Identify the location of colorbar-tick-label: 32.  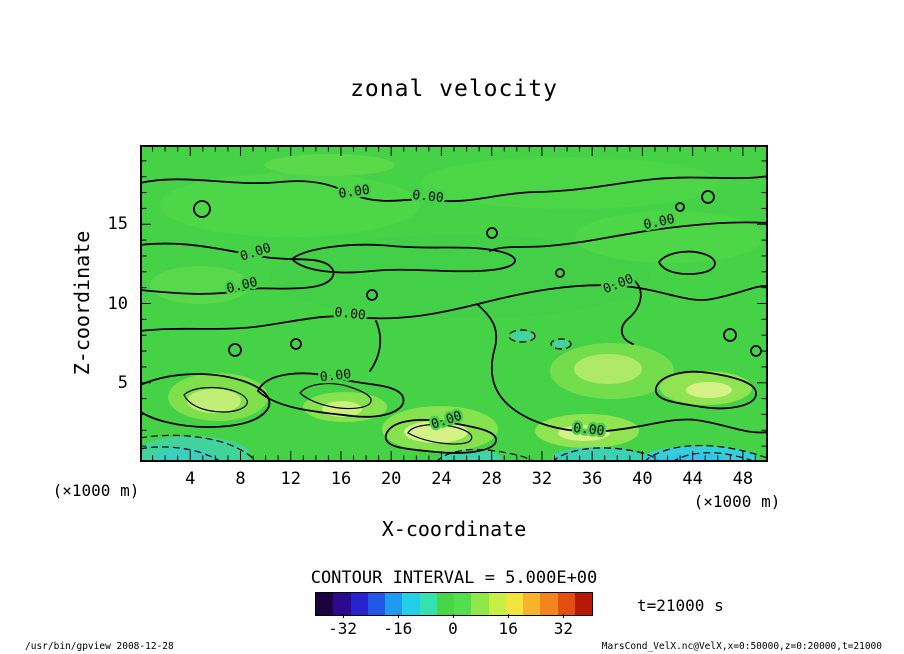
(563, 628).